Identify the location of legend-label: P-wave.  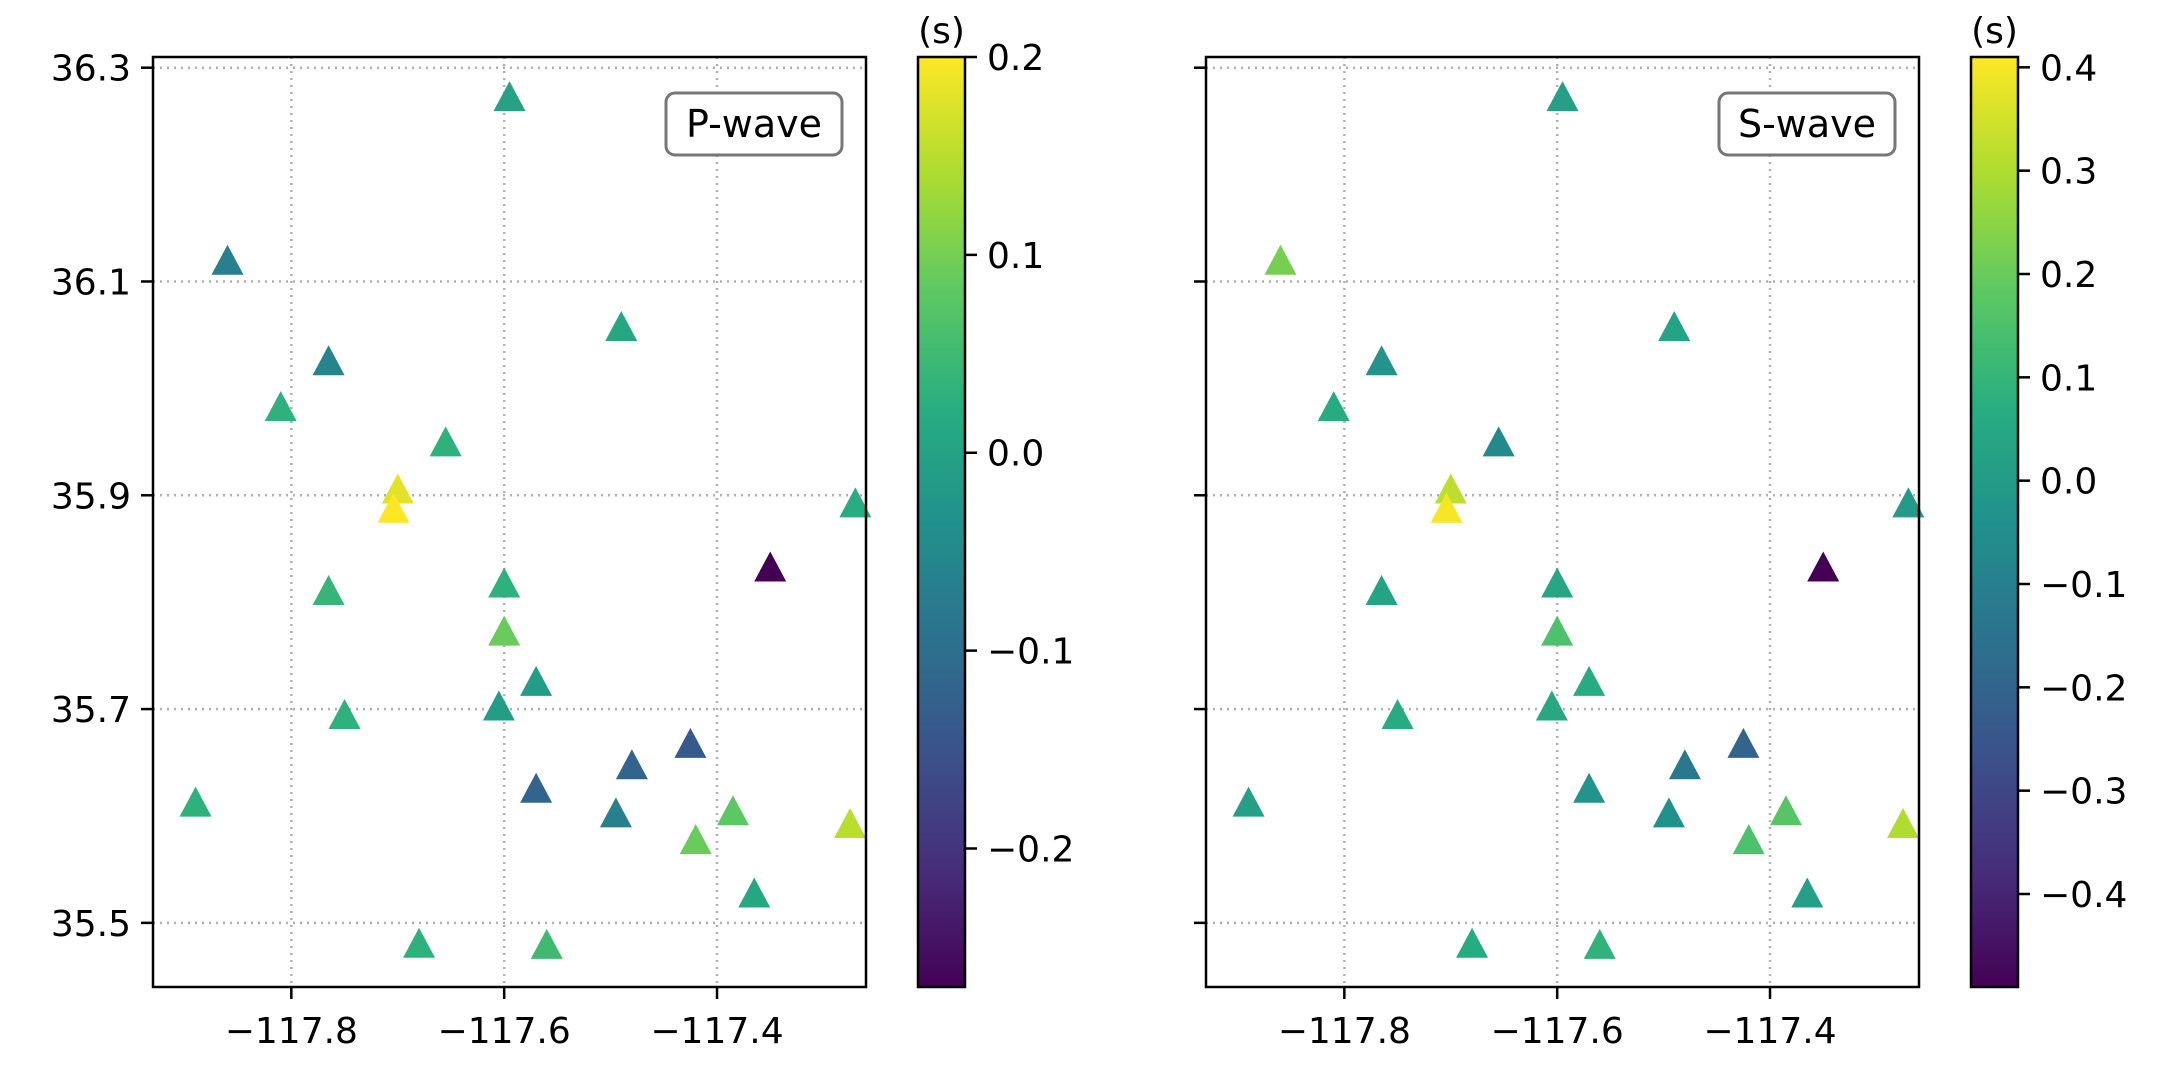
(754, 124).